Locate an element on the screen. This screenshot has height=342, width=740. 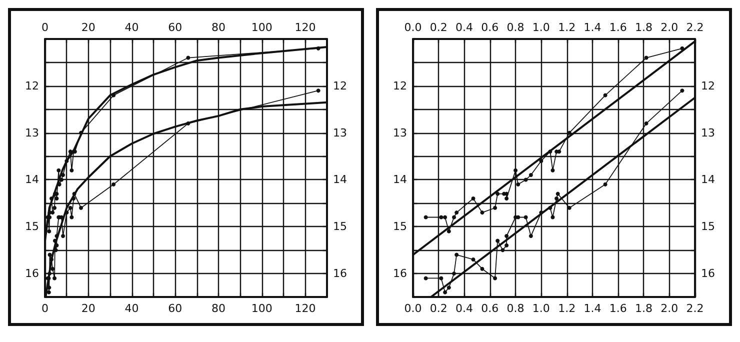
x2-tick-label: 0.4 is located at coordinates (465, 27).